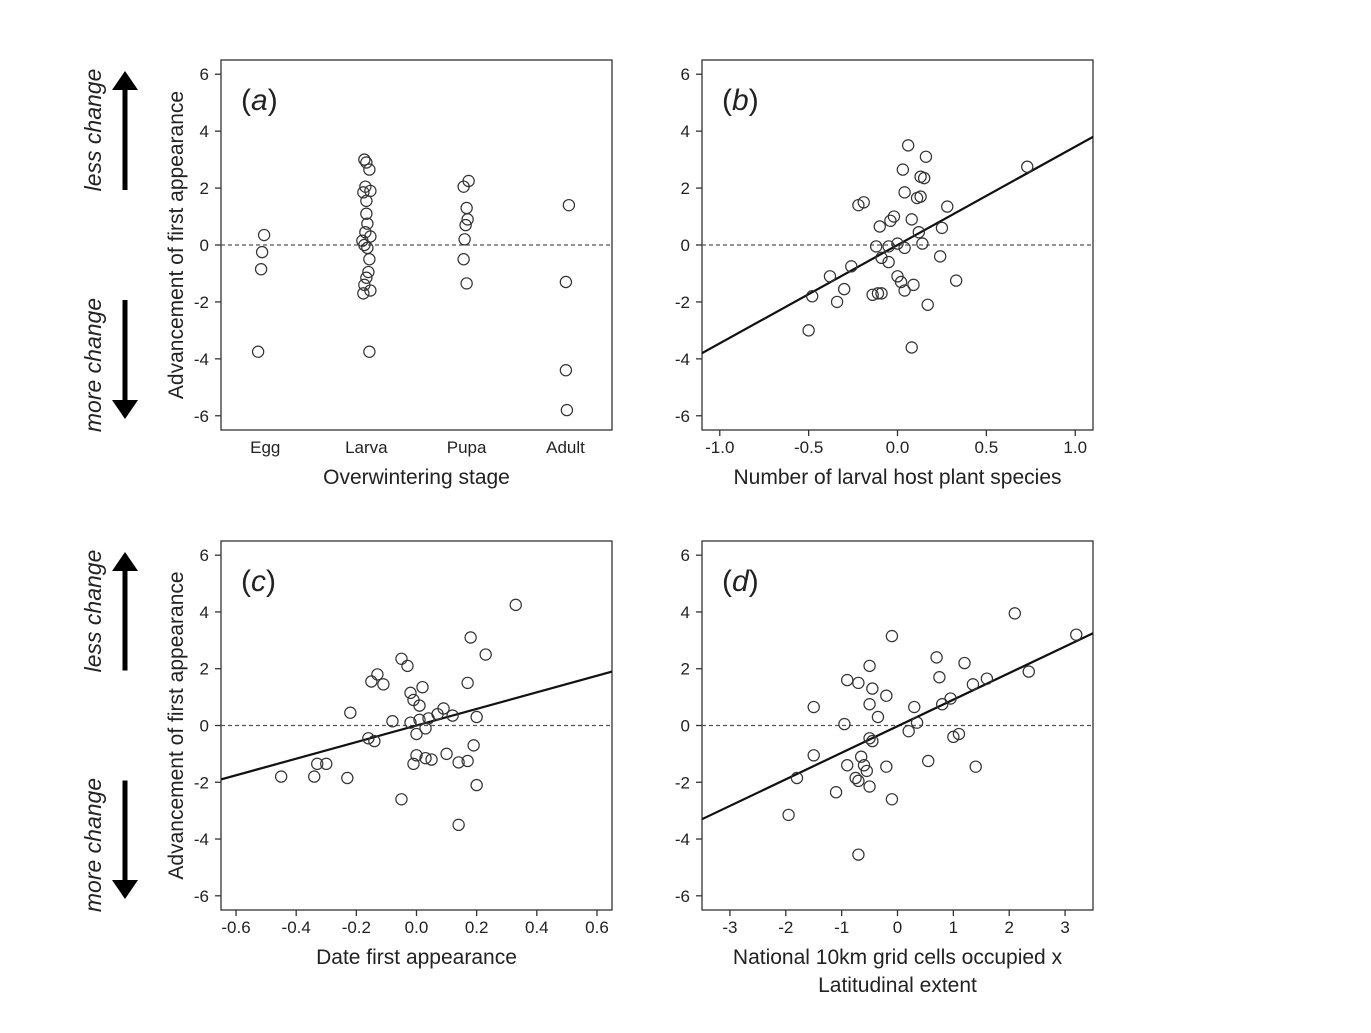  I want to click on x-tick-label: 3, so click(1064, 927).